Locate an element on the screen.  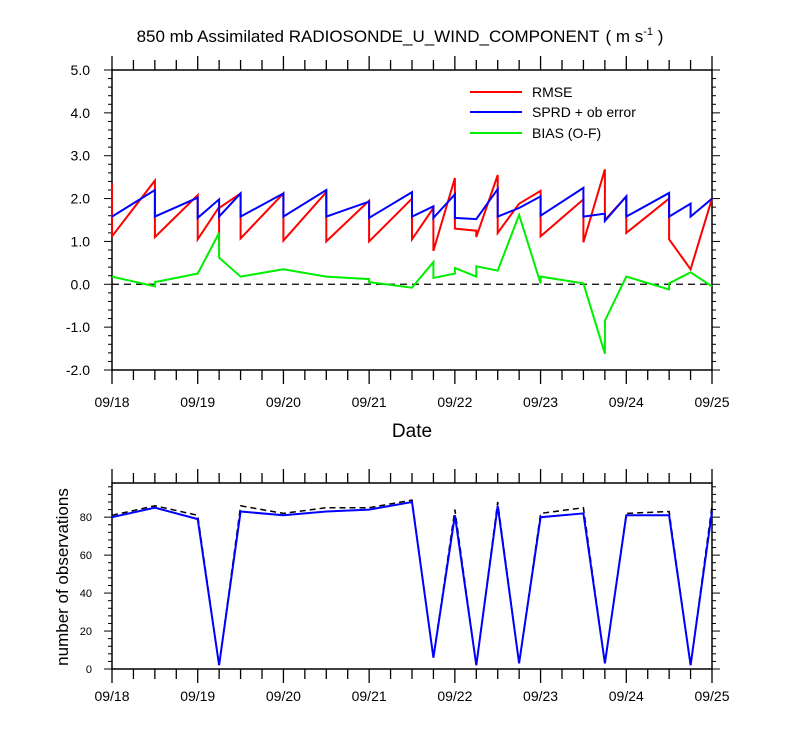
bottom-y-tick-label: 0 is located at coordinates (89, 670).